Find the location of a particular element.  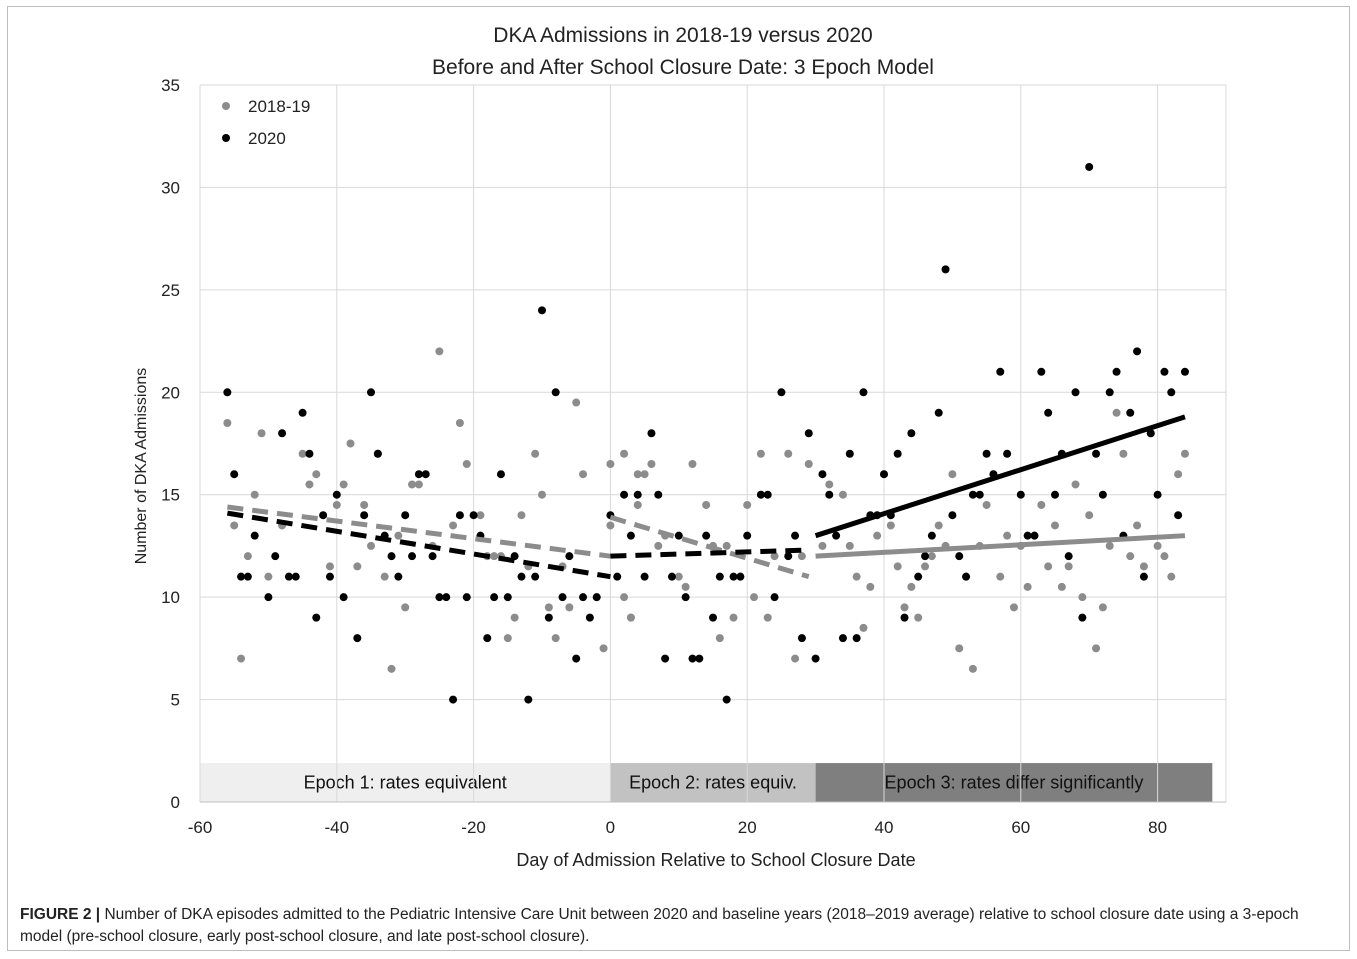

trendline-2018-19-solid is located at coordinates (1000, 546).